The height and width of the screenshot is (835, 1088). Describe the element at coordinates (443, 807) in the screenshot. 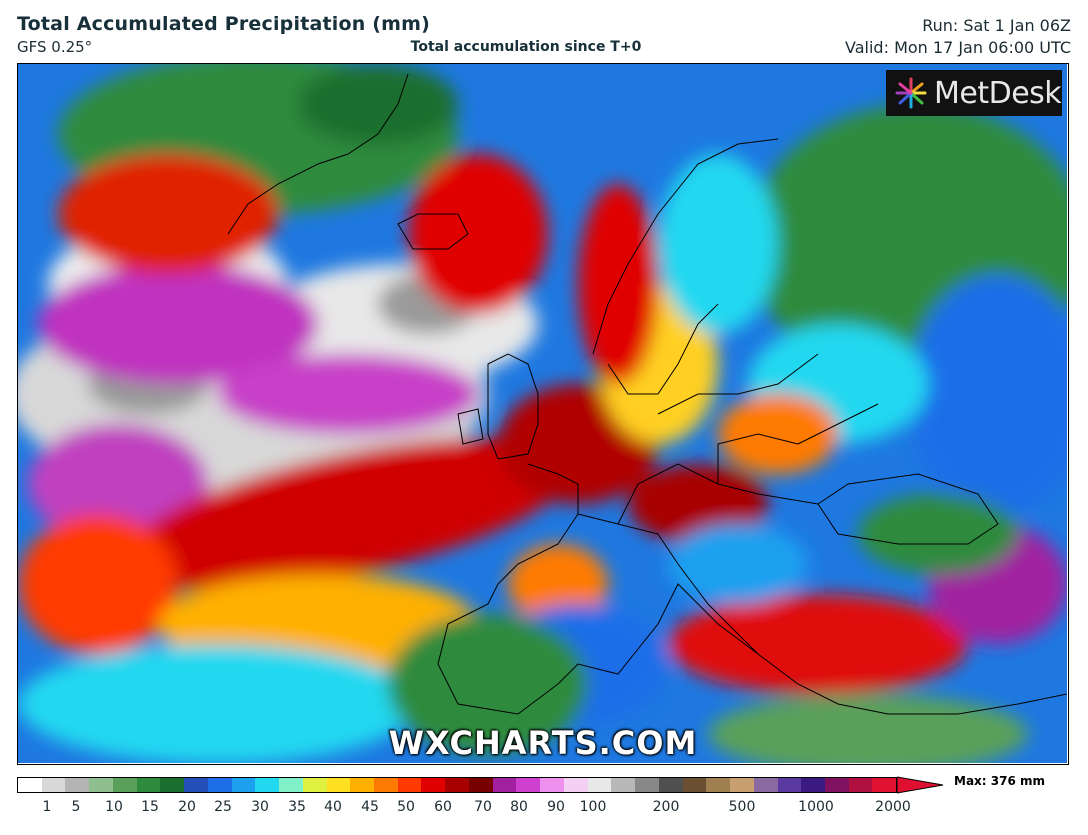

I see `colorbar-tick-label: 60` at that location.